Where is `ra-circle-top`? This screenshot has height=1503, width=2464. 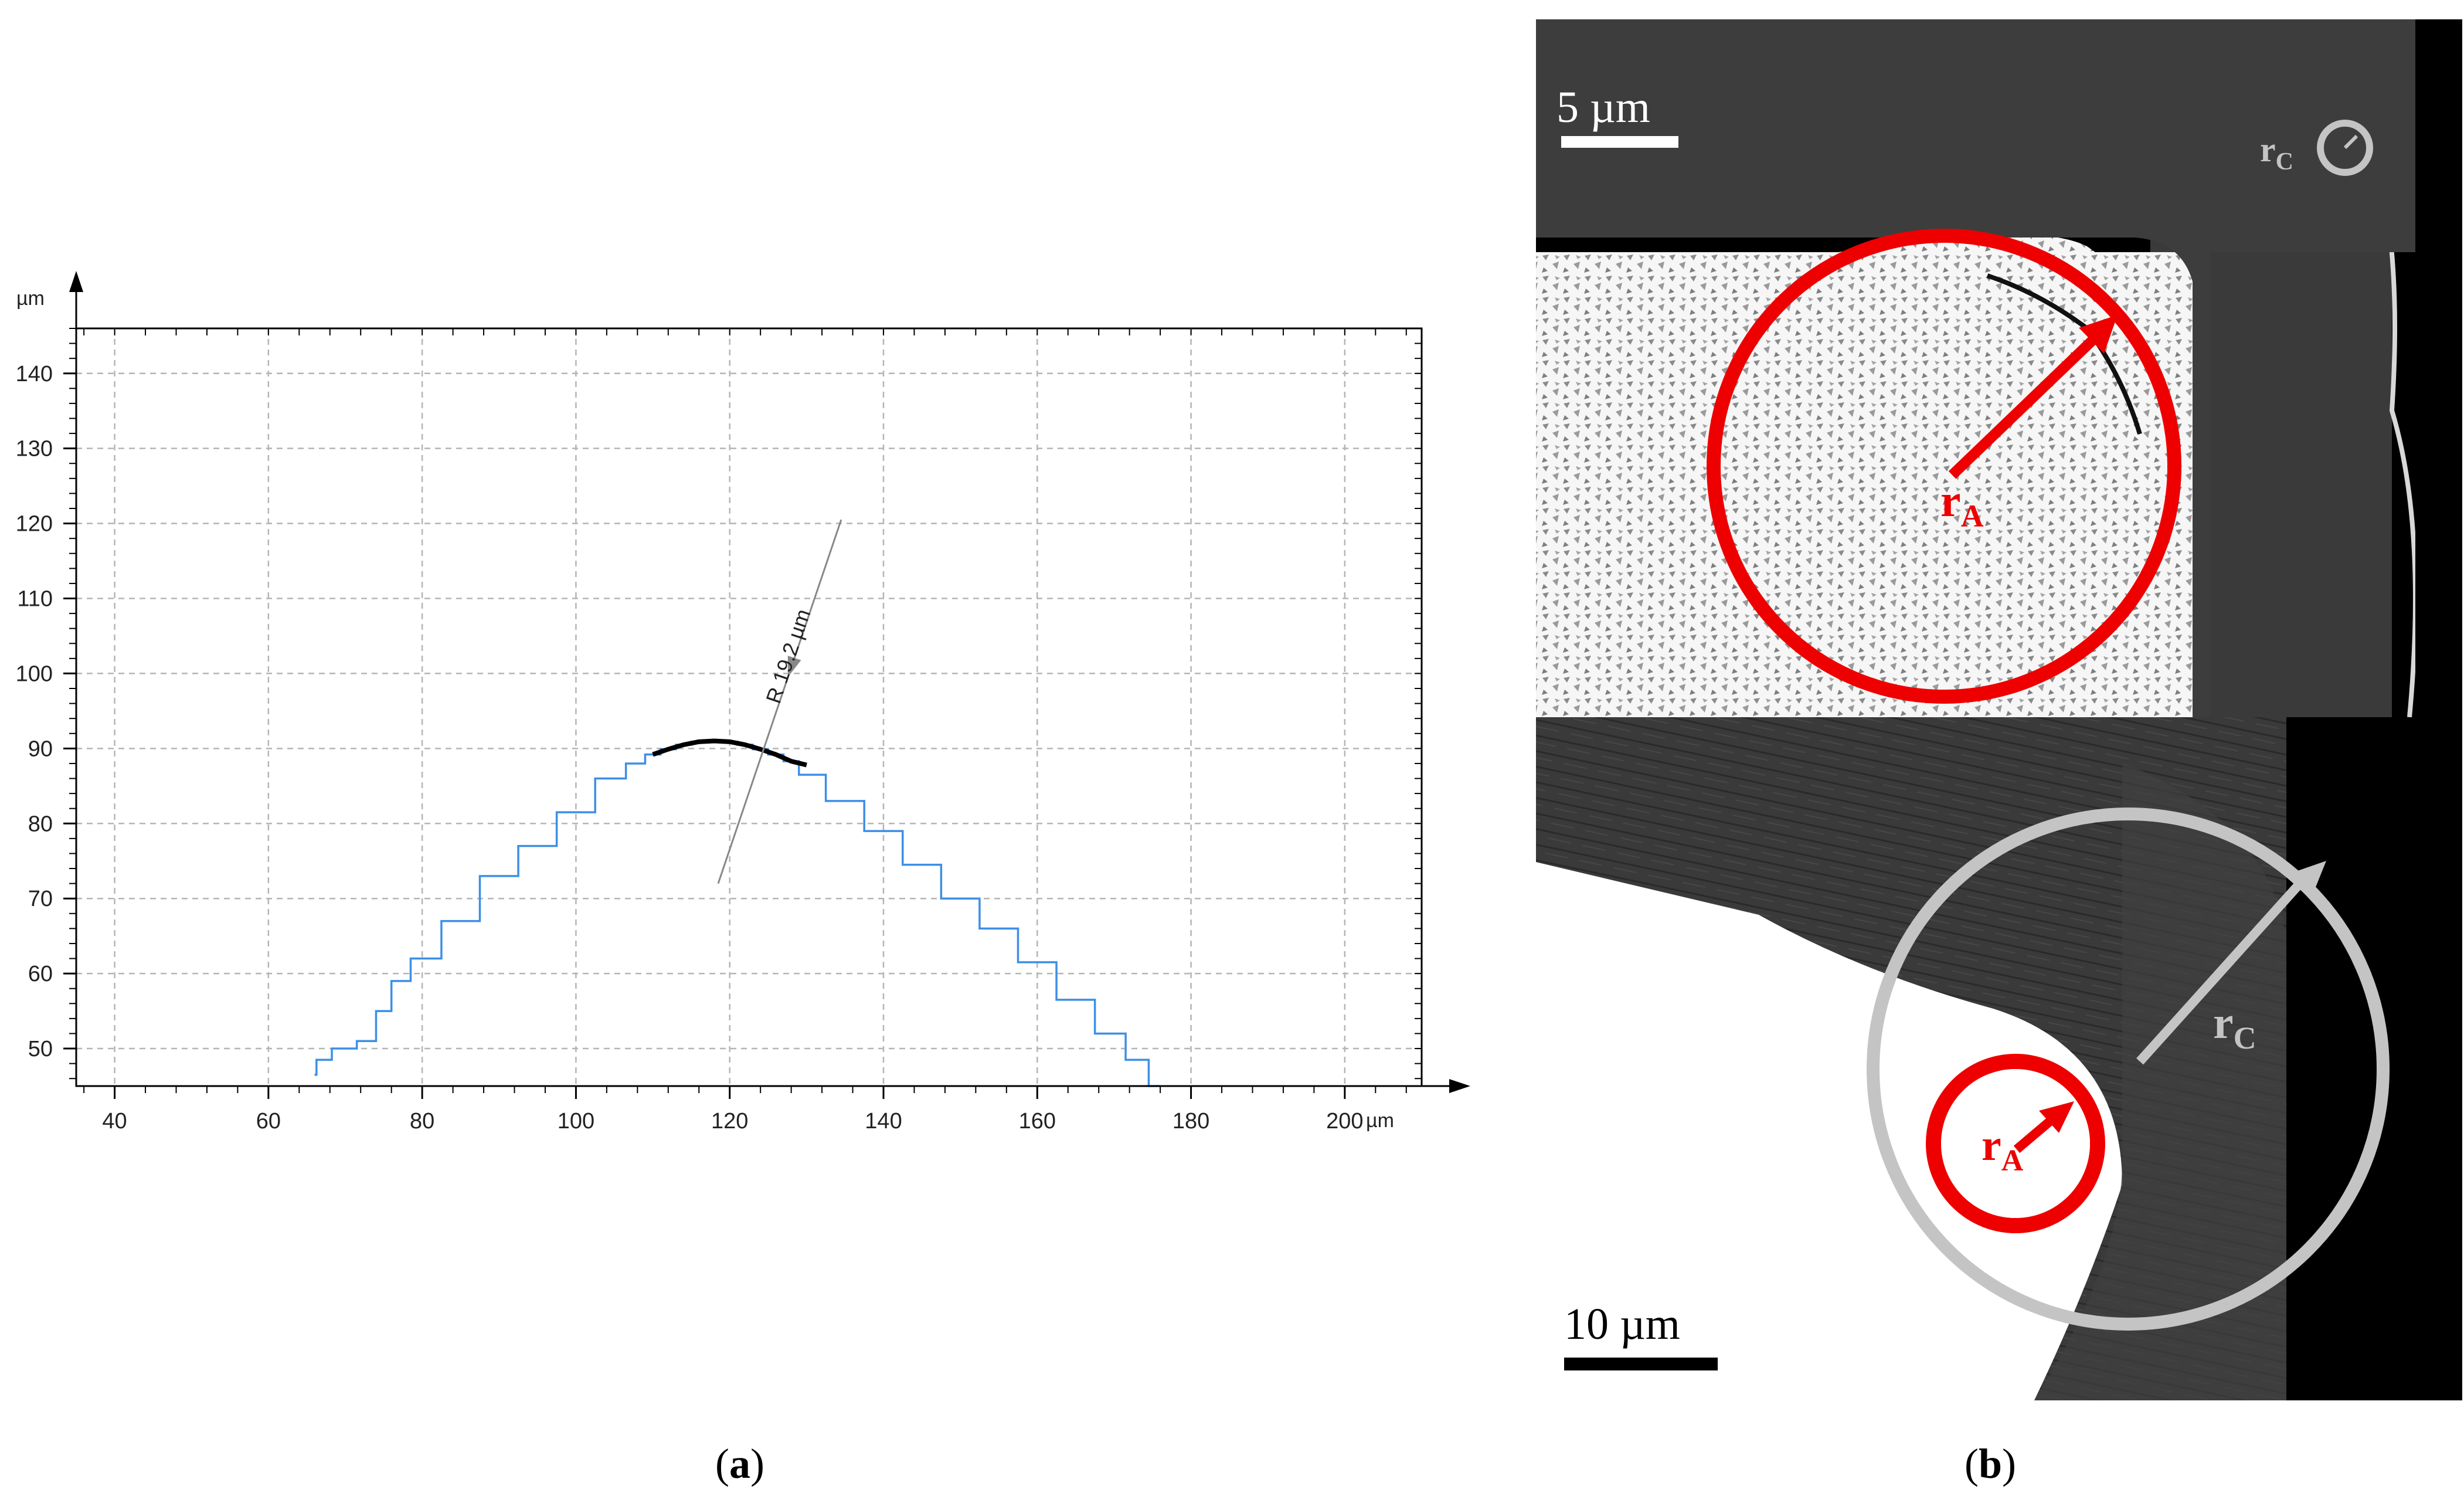
ra-circle-top is located at coordinates (1944, 467).